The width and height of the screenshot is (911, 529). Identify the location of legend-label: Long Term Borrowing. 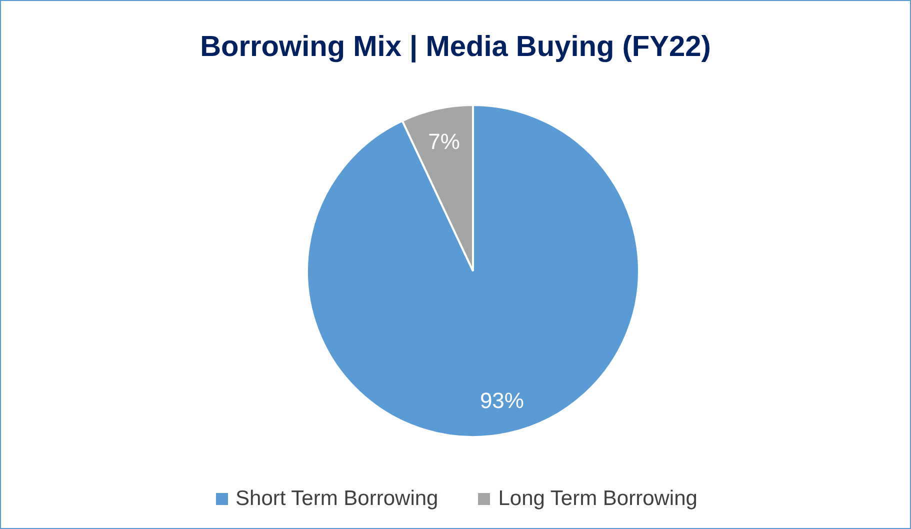
(598, 499).